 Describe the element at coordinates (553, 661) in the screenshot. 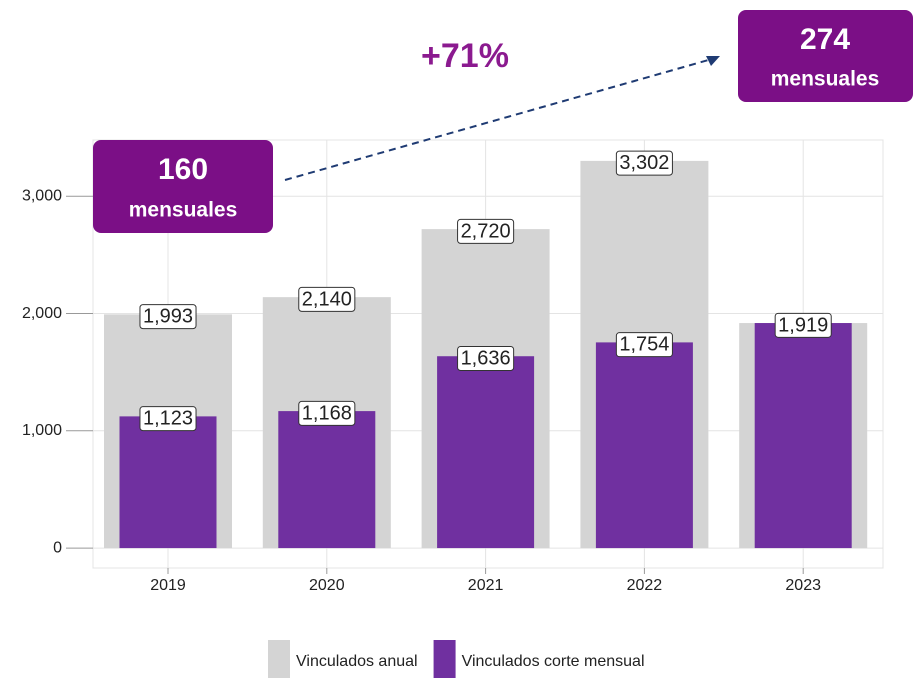

I see `legend-label: Vinculados corte mensual` at that location.